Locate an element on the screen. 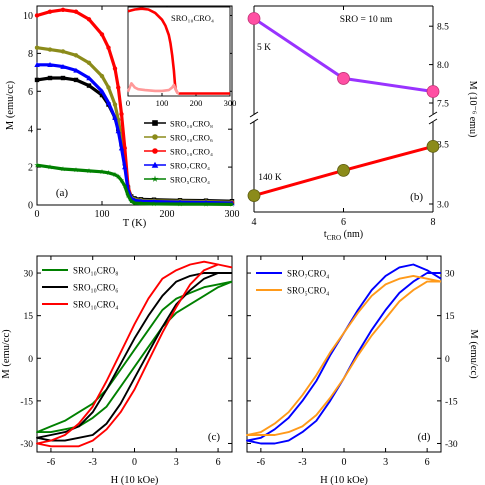  y-axis-label: M (10⁻⁶ emu) is located at coordinates (472, 109).